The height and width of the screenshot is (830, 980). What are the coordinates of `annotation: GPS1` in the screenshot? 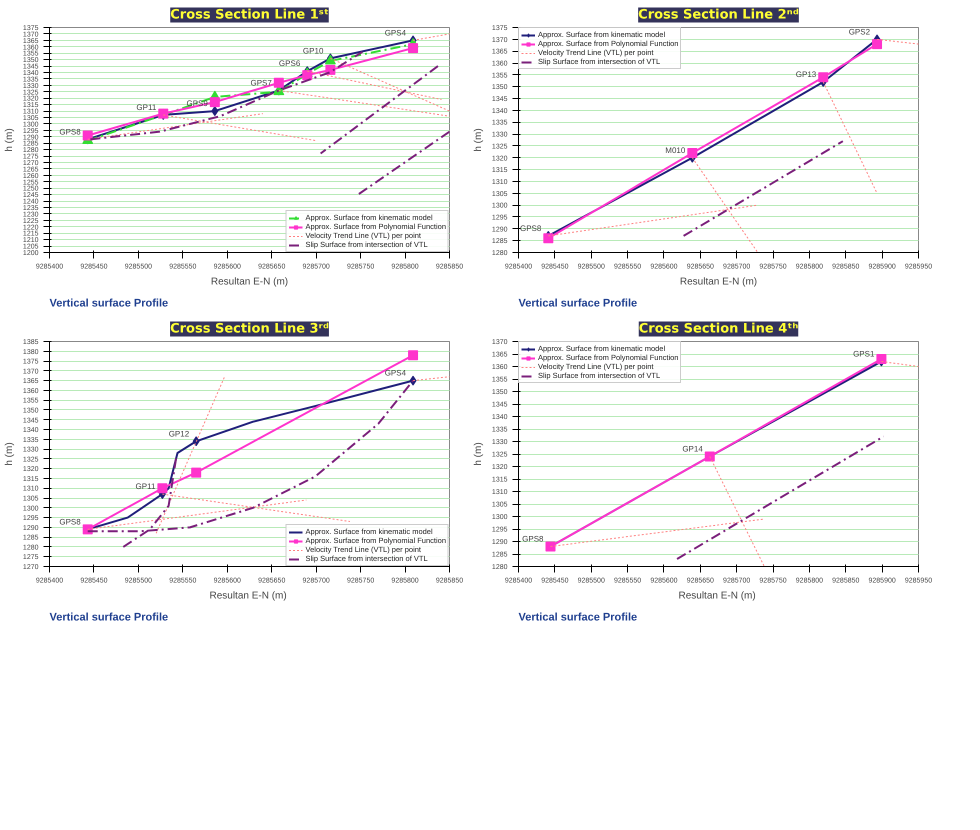 It's located at (864, 354).